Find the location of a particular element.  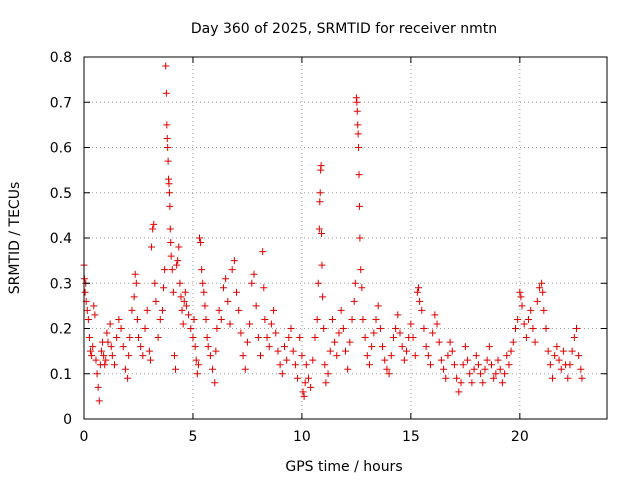

x-tick-label: 5 is located at coordinates (192, 437).